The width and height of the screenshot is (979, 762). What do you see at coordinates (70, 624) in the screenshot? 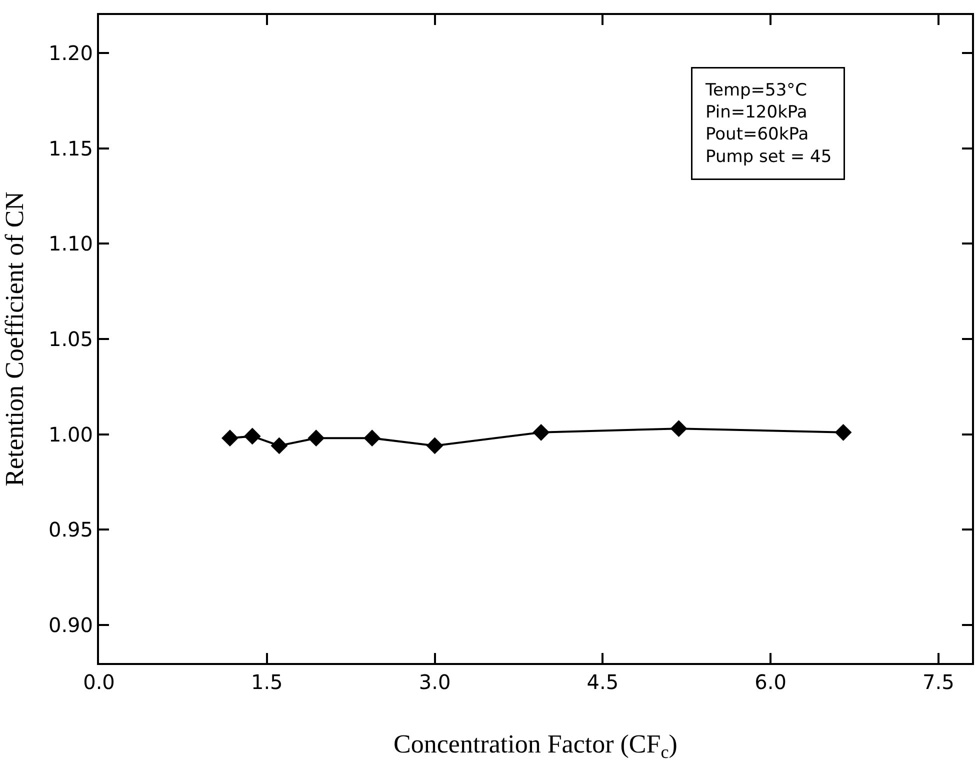
I see `y-tick-label: 0.90` at bounding box center [70, 624].